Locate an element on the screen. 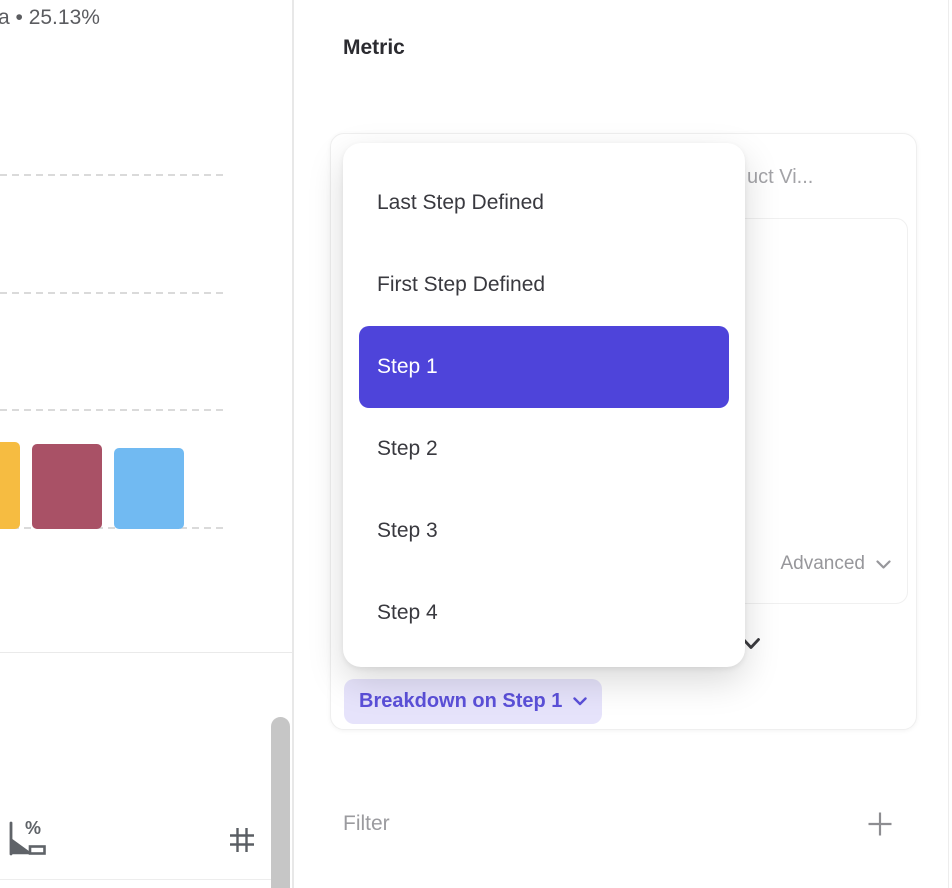 The width and height of the screenshot is (952, 888). footer-divider is located at coordinates (136, 879).